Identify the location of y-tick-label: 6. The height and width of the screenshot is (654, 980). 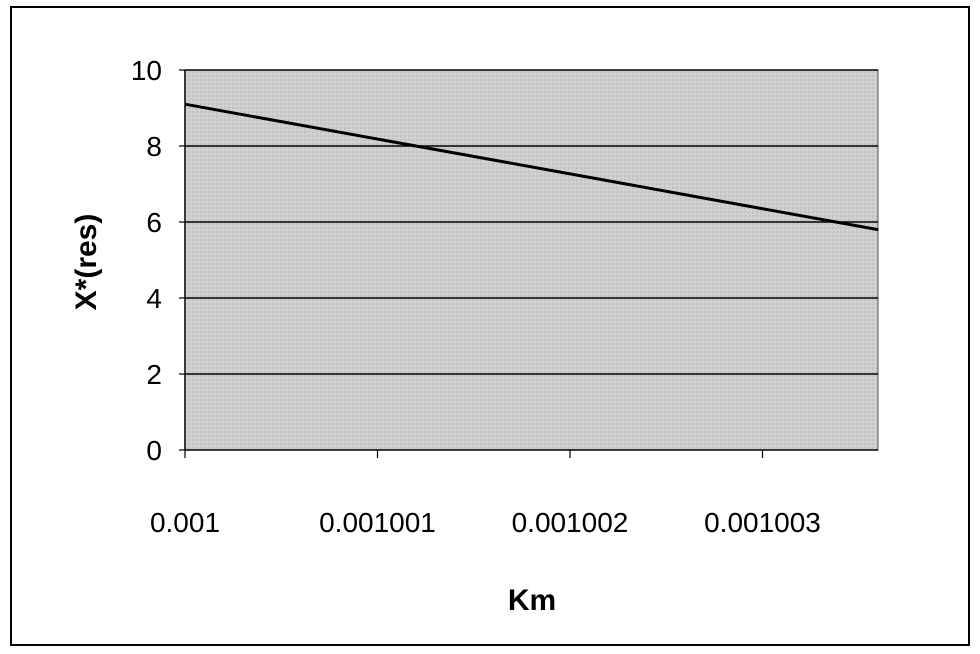
(154, 222).